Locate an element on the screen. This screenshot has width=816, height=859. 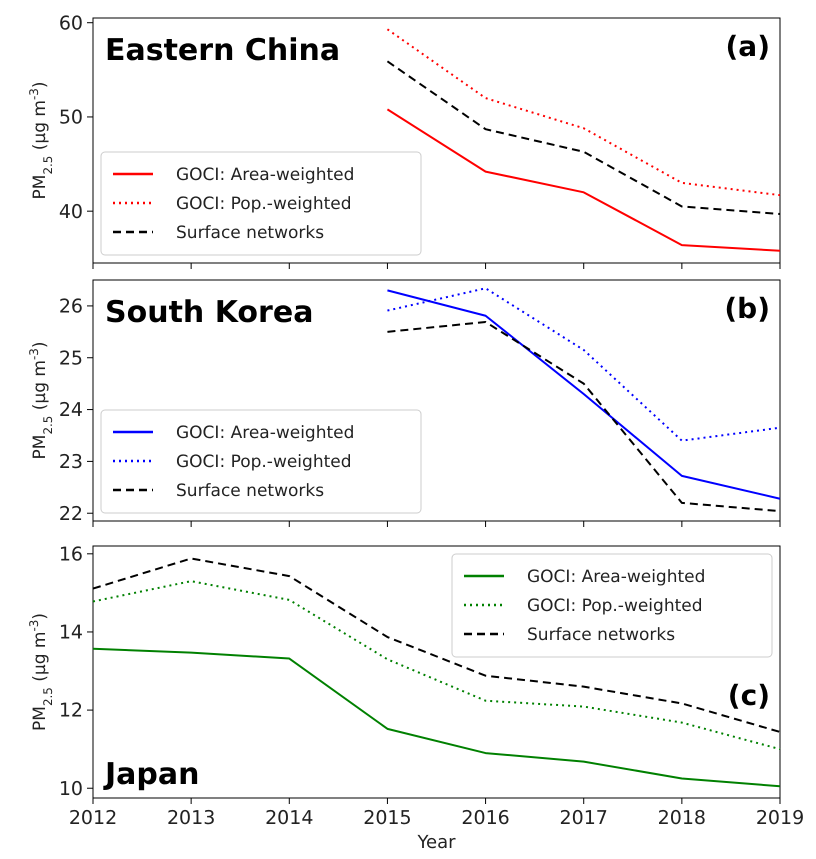
y-tick-label: 12 is located at coordinates (70, 711).